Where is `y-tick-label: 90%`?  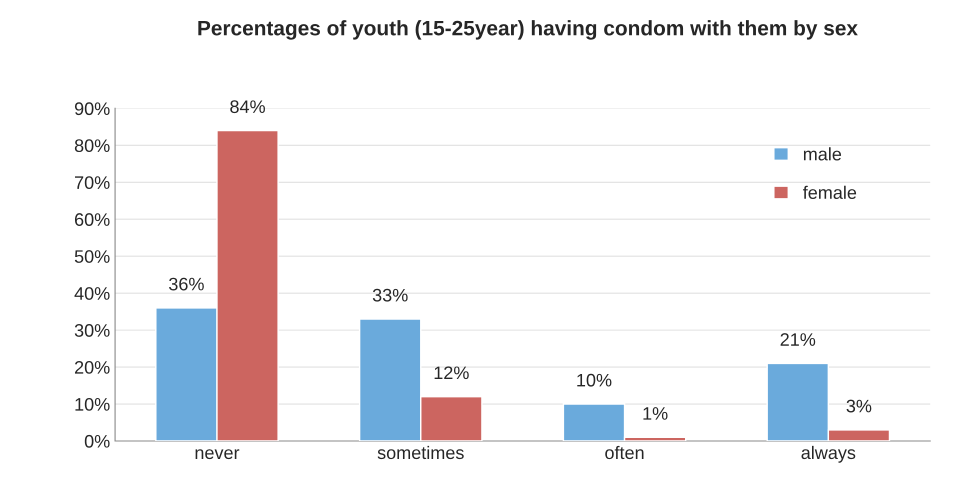 y-tick-label: 90% is located at coordinates (92, 109).